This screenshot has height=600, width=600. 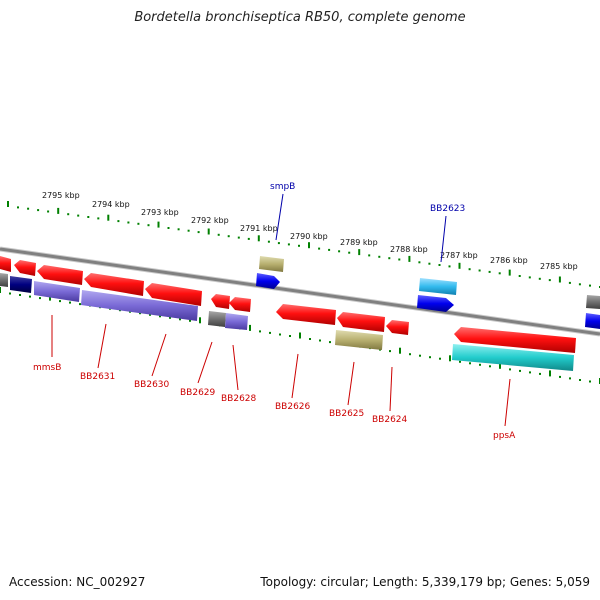 What do you see at coordinates (47, 368) in the screenshot?
I see `gene-label-mmsB: mmsB` at bounding box center [47, 368].